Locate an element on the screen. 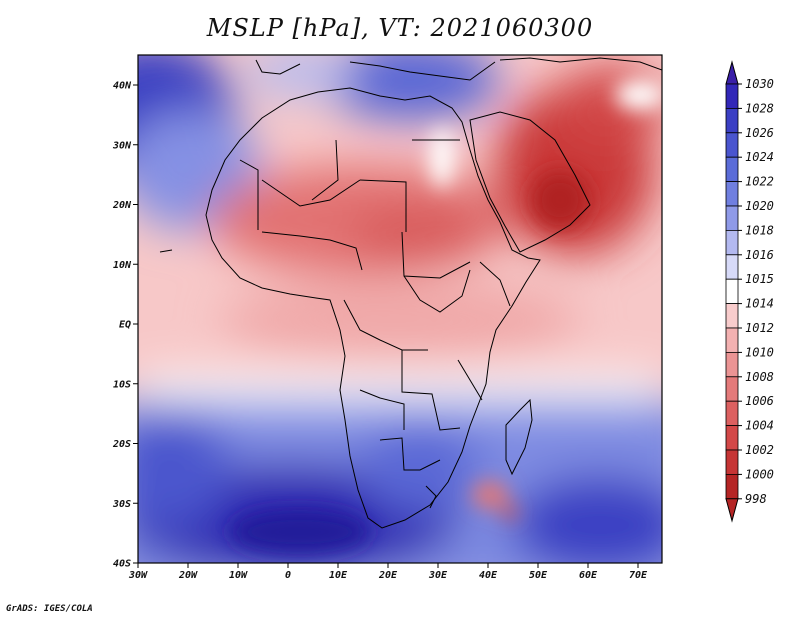  lat-tick-label: 20S is located at coordinates (121, 444).